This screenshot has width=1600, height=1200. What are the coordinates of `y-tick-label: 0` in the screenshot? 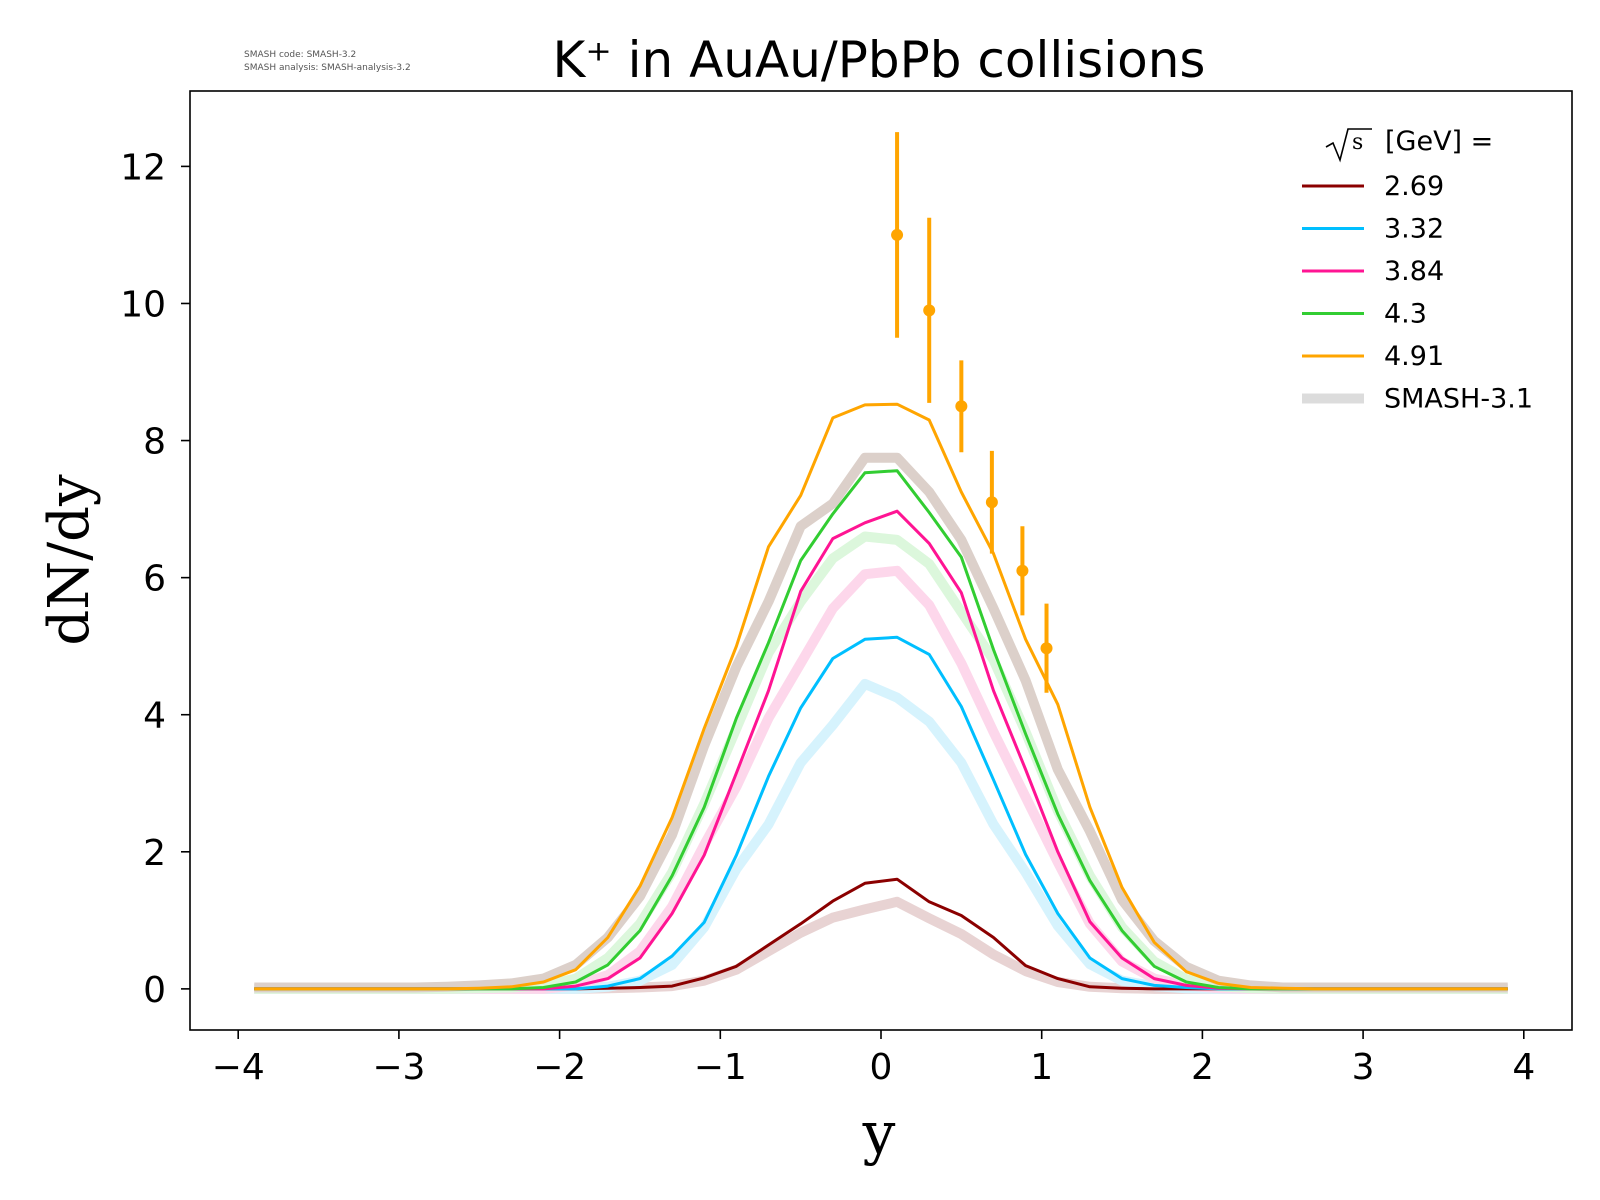 It's located at (154, 990).